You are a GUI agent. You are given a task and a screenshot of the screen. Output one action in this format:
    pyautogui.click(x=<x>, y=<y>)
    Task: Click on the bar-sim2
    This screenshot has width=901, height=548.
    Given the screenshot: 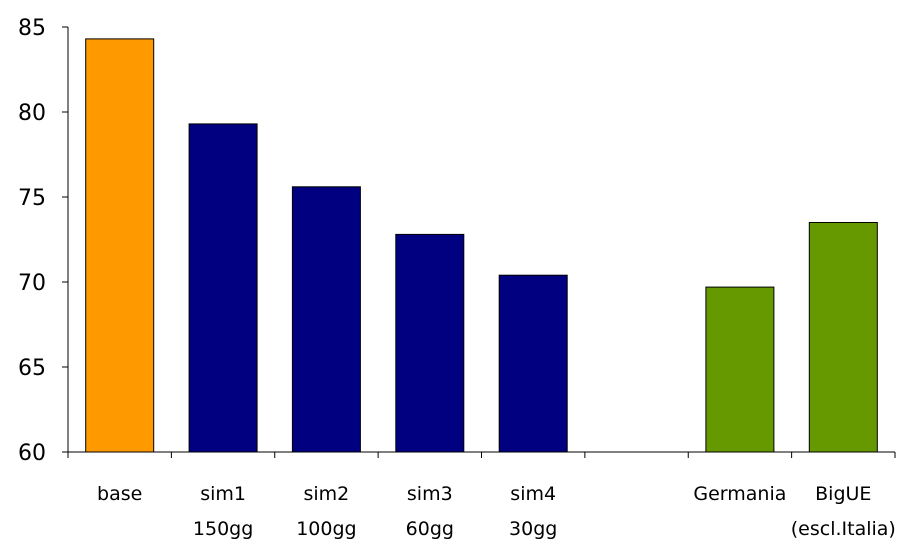 What is the action you would take?
    pyautogui.click(x=326, y=319)
    